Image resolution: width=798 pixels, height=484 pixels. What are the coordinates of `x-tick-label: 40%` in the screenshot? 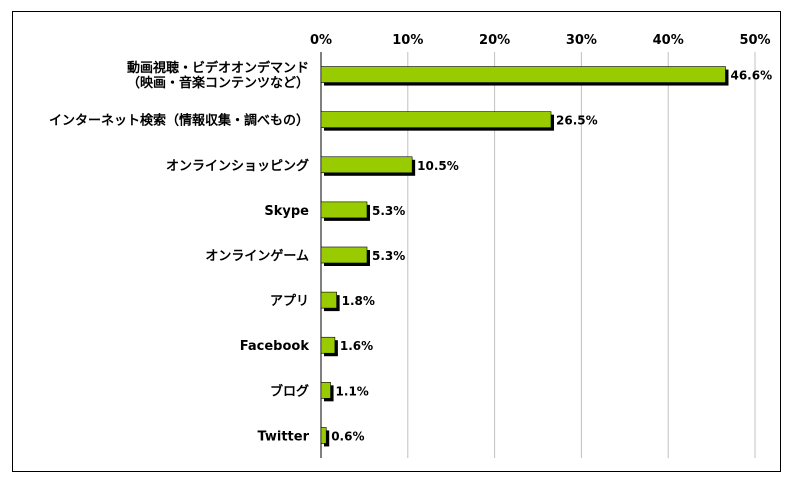 It's located at (668, 40).